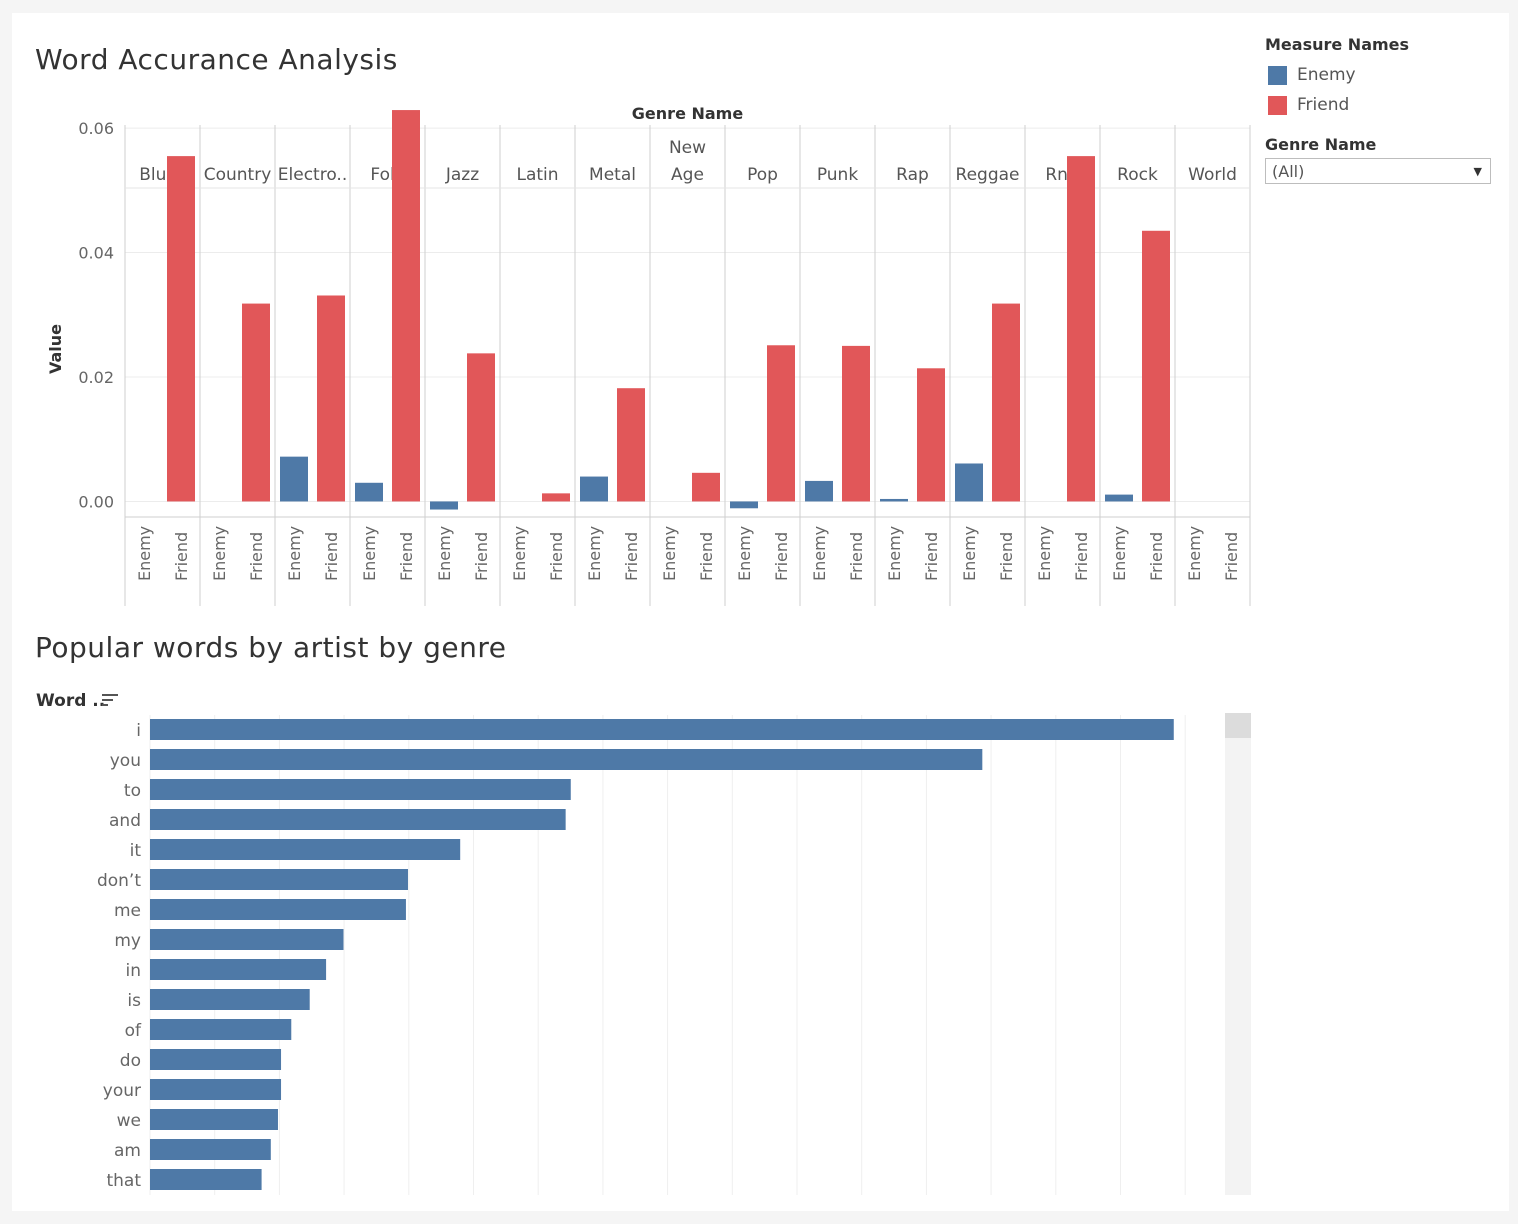 Image resolution: width=1518 pixels, height=1224 pixels. Describe the element at coordinates (130, 1061) in the screenshot. I see `word-label: do` at that location.